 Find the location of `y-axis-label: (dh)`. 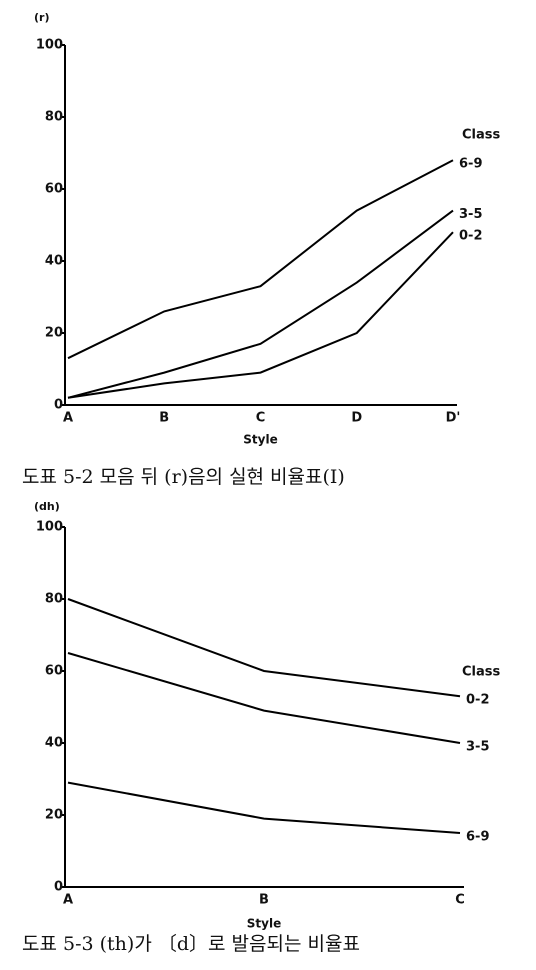

y-axis-label: (dh) is located at coordinates (47, 506).